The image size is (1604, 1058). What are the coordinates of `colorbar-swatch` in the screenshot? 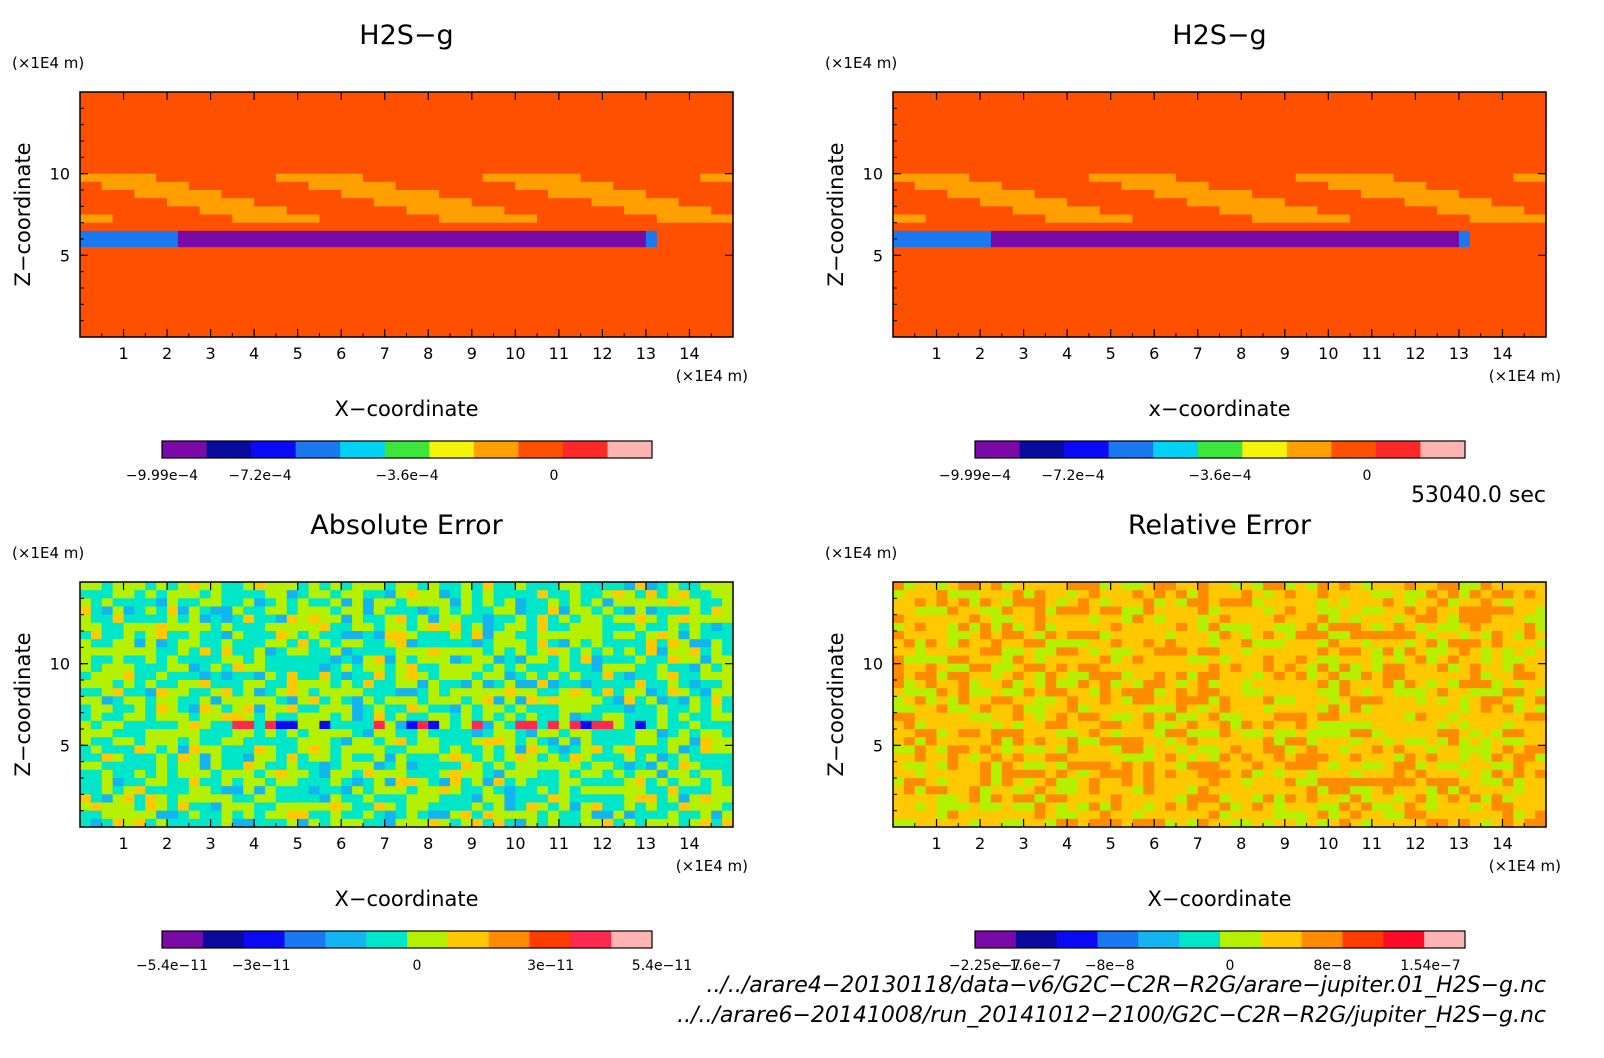 It's located at (1220, 449).